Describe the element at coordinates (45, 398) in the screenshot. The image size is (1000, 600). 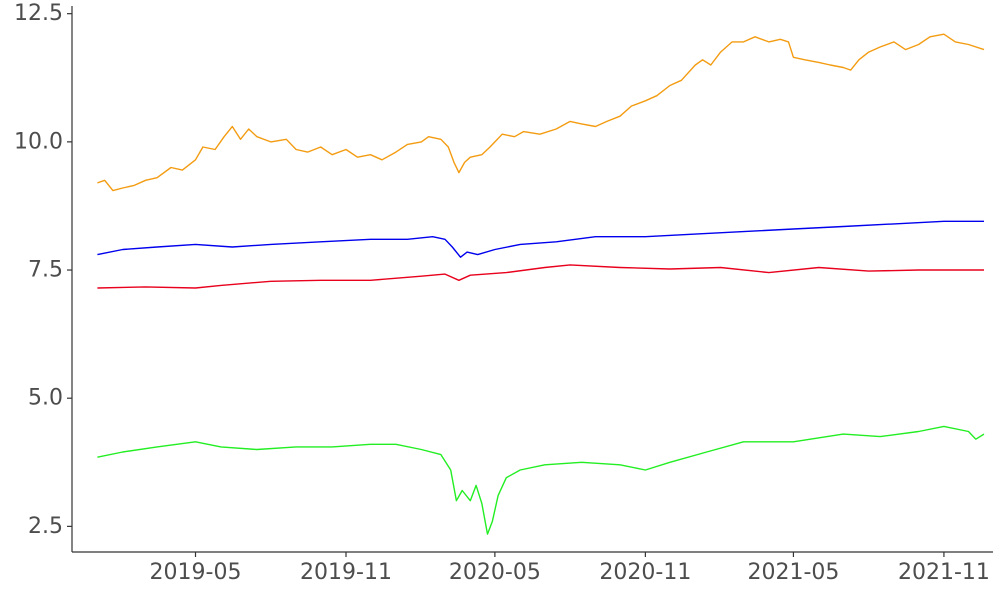
I see `y-tick-label: 5.0` at that location.